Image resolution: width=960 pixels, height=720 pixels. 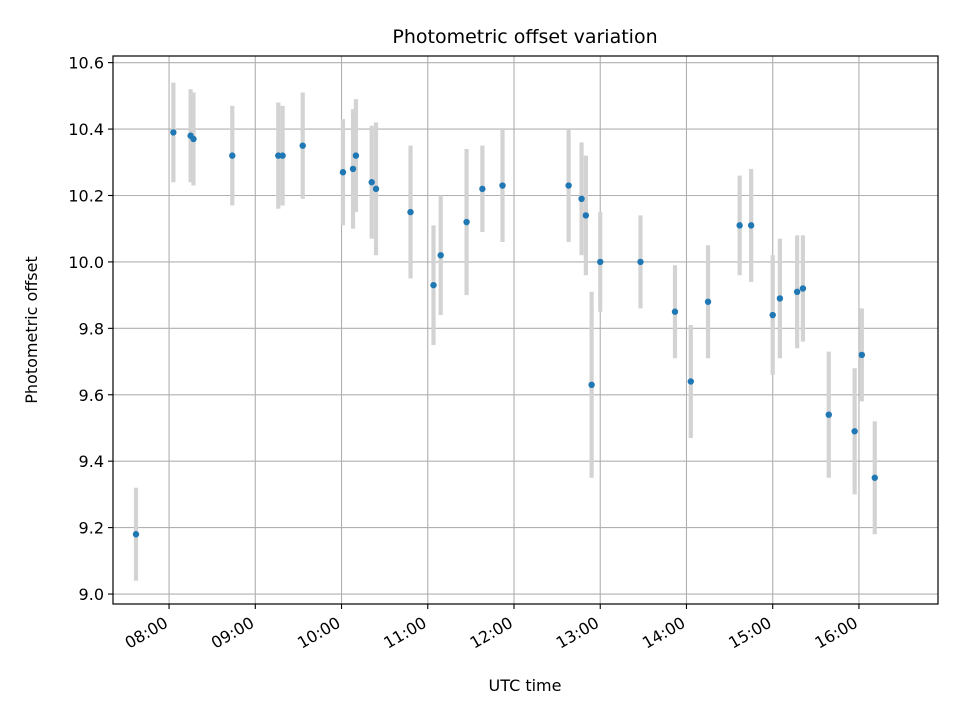 I want to click on y-tick-label: 9.6, so click(x=91, y=395).